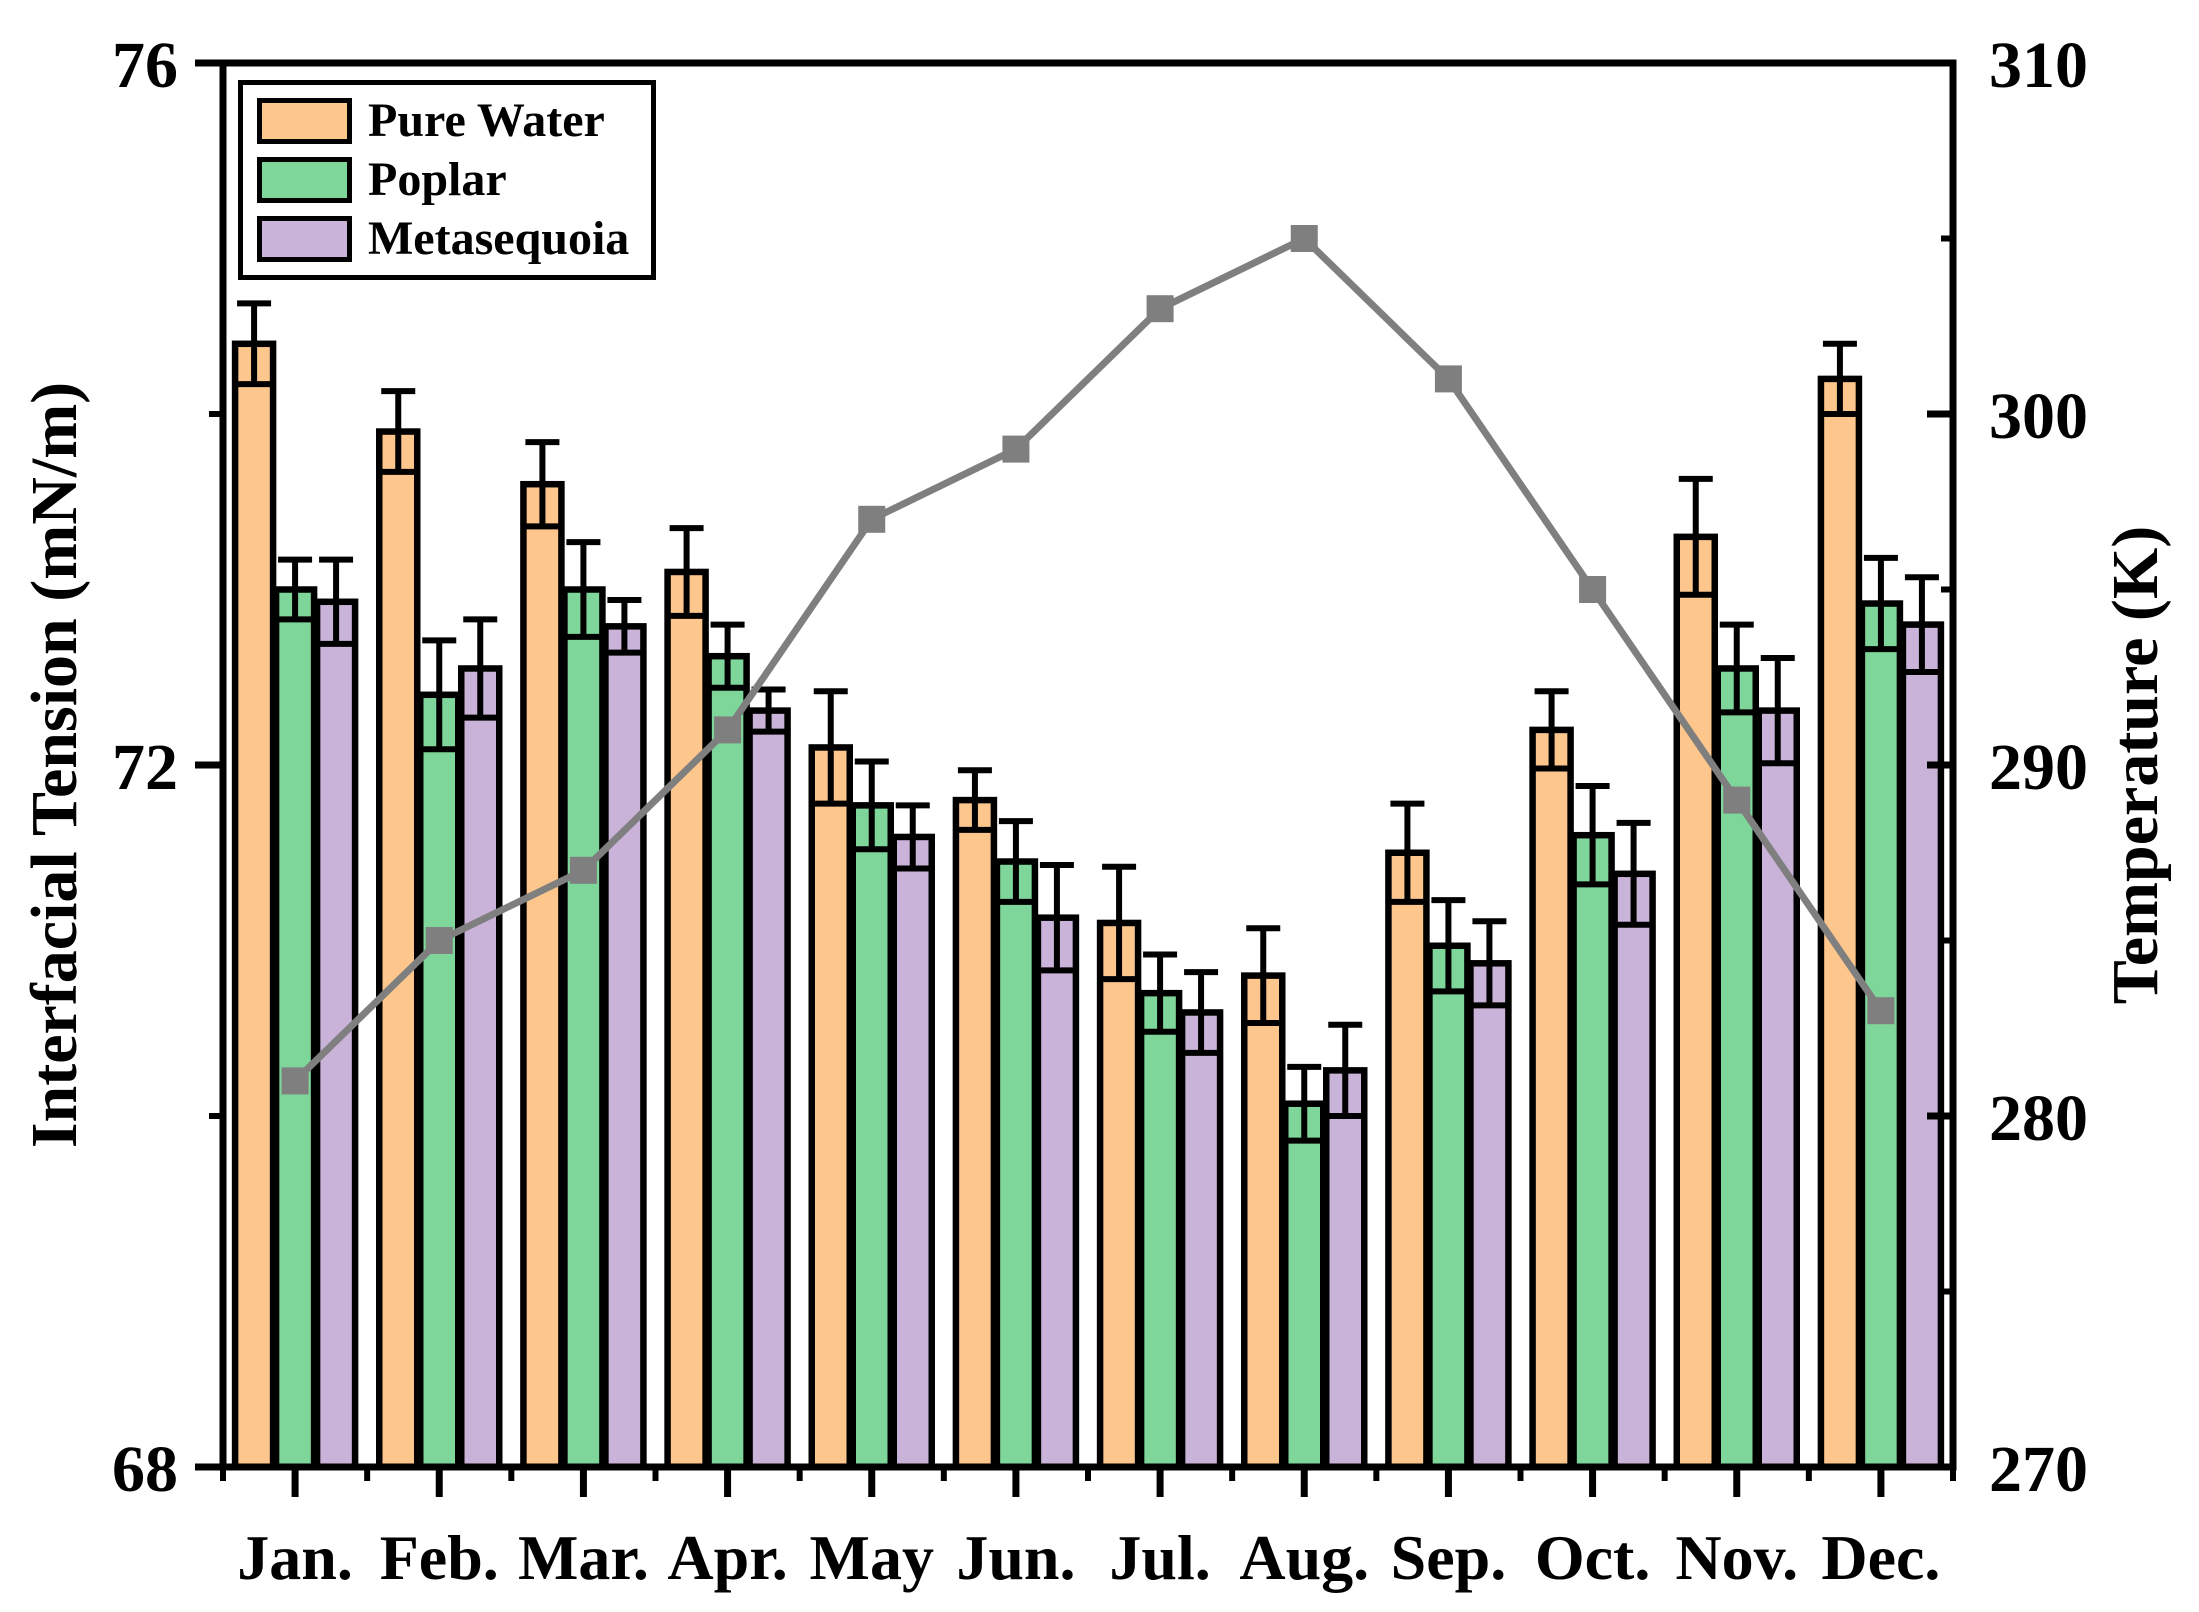 This screenshot has width=2199, height=1612. What do you see at coordinates (2038, 65) in the screenshot?
I see `right-tick-label: 310` at bounding box center [2038, 65].